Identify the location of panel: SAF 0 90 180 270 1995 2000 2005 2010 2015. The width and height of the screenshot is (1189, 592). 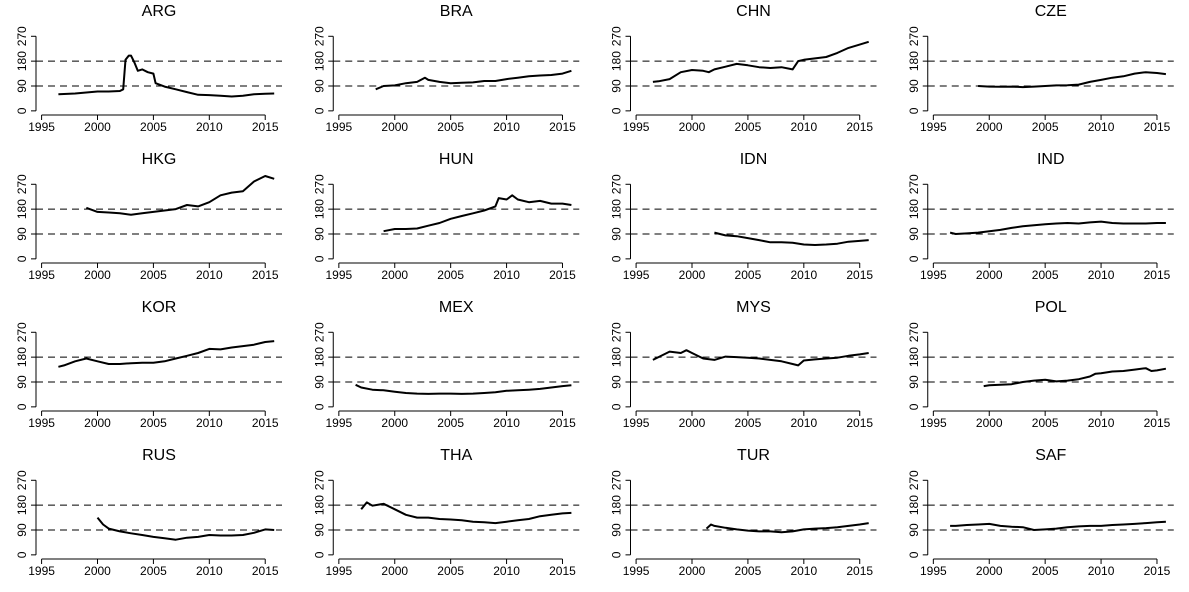
(1040, 512).